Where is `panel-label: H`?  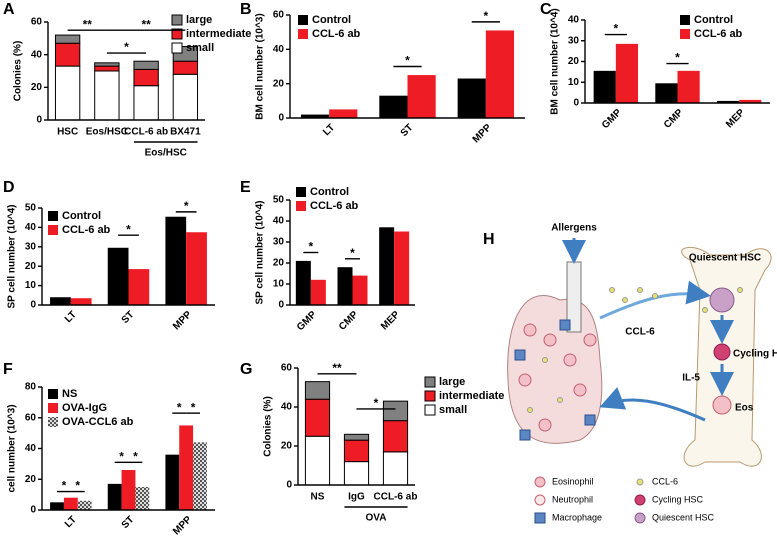
panel-label: H is located at coordinates (489, 239).